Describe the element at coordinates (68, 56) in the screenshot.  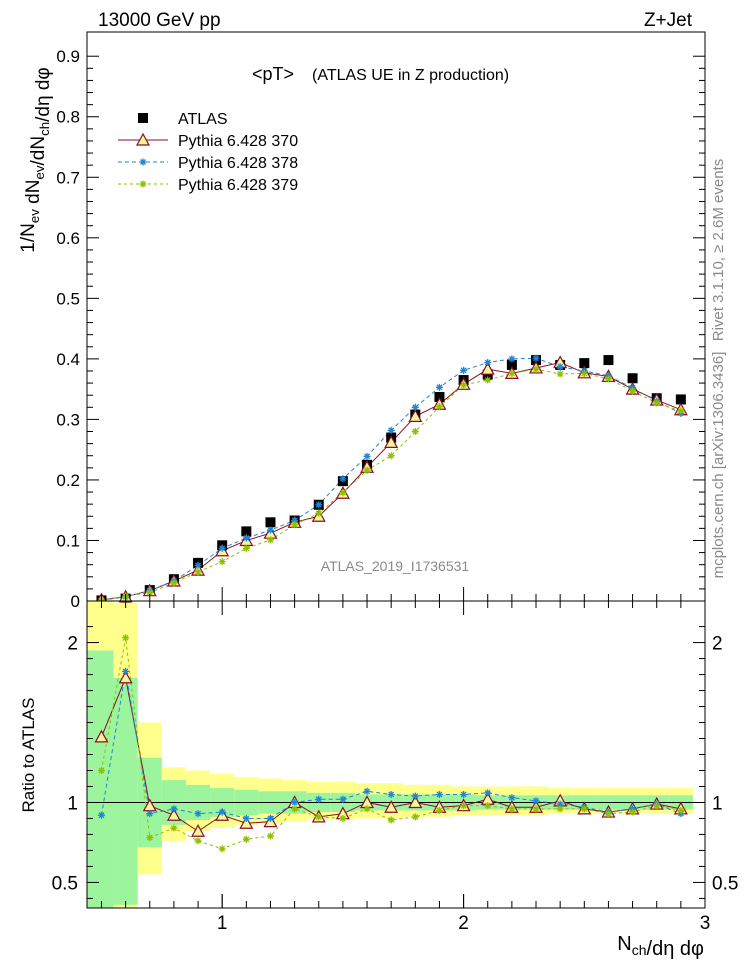
I see `top-y-tick-label: 0.9` at that location.